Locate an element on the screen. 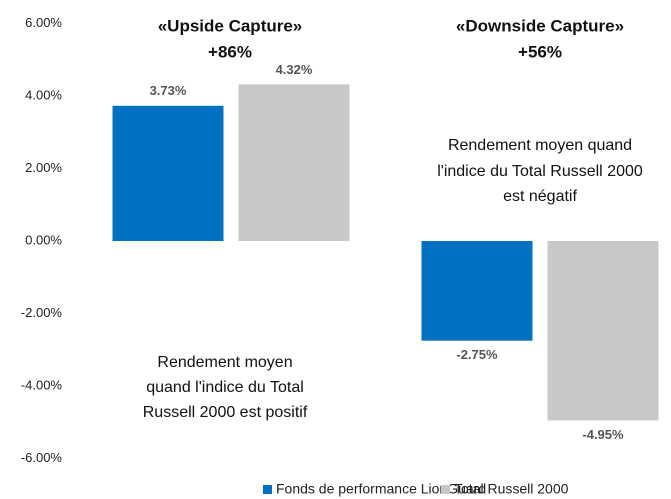 This screenshot has height=499, width=671. annotation: «Downside Capture» is located at coordinates (540, 25).